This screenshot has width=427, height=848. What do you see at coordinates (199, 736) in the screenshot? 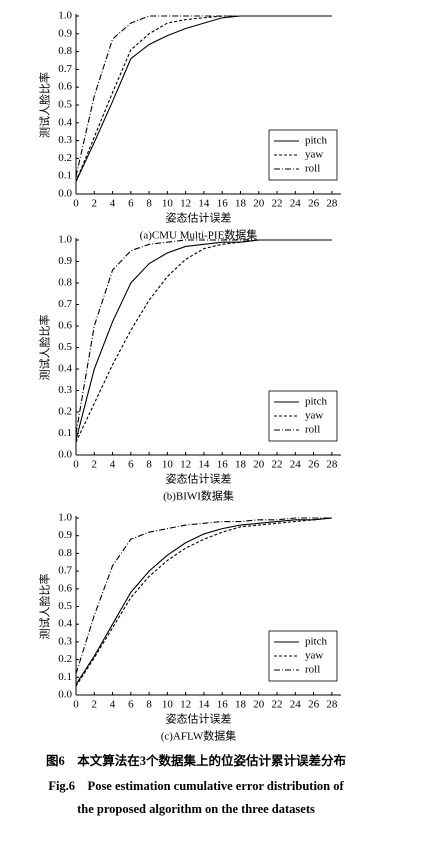
I see `subtitle: (c)AFLW数据集` at bounding box center [199, 736].